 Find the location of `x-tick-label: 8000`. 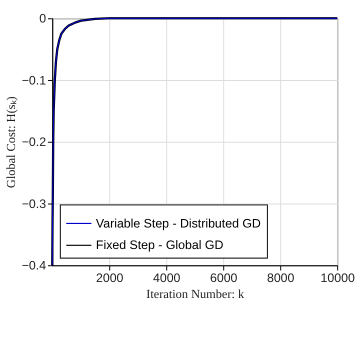

x-tick-label: 8000 is located at coordinates (280, 277).